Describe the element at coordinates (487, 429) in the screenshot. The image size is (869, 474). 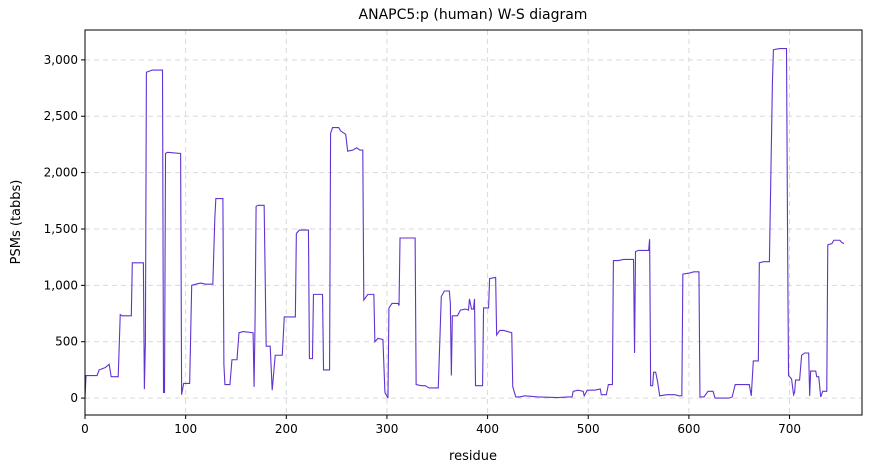
I see `x-tick-label: 400` at that location.